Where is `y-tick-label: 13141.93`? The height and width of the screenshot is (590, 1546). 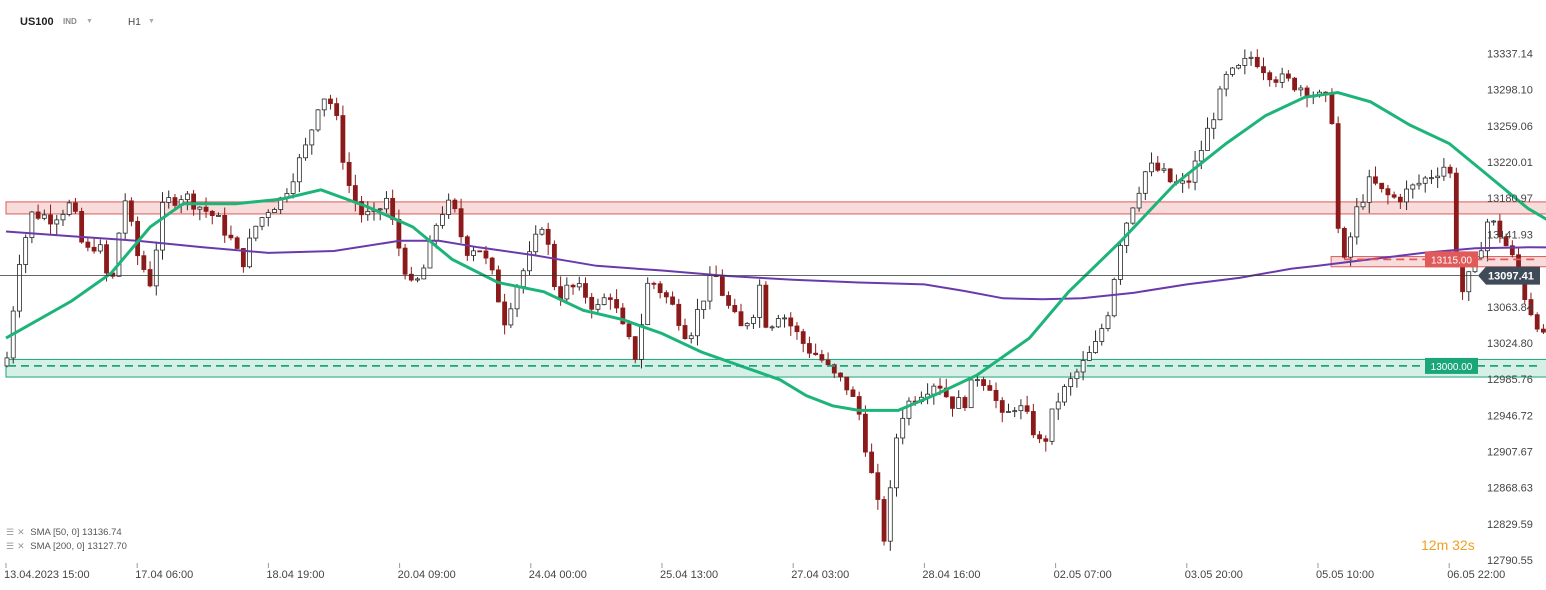
y-tick-label: 13141.93 is located at coordinates (1510, 235).